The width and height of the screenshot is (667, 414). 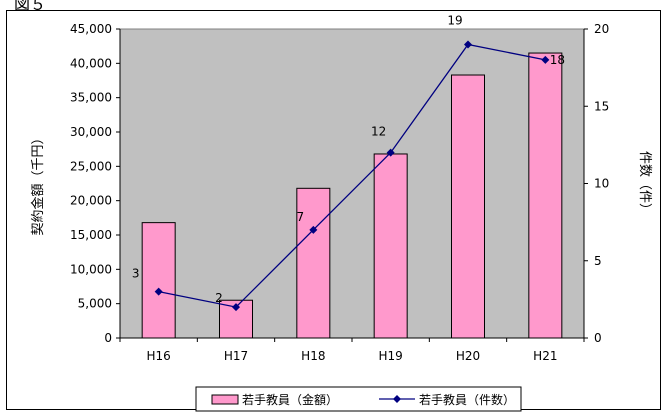 What do you see at coordinates (91, 269) in the screenshot?
I see `y-tick-label: 10,000` at bounding box center [91, 269].